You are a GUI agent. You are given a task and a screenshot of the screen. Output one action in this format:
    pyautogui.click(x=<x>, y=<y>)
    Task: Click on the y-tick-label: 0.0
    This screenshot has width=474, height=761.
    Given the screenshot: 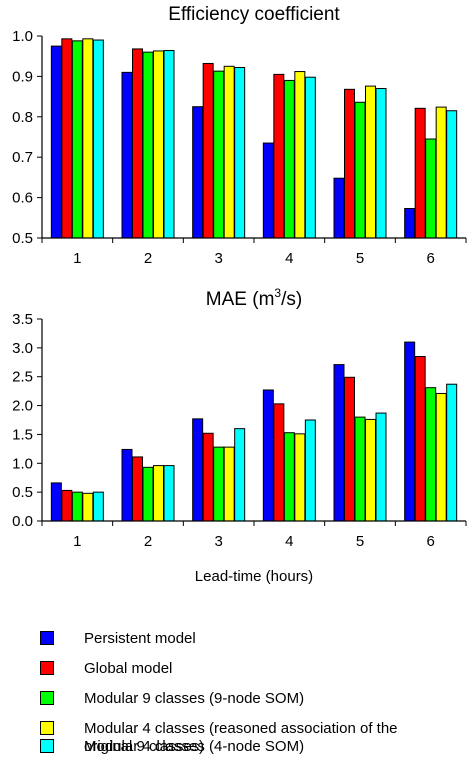 What is the action you would take?
    pyautogui.click(x=22, y=521)
    